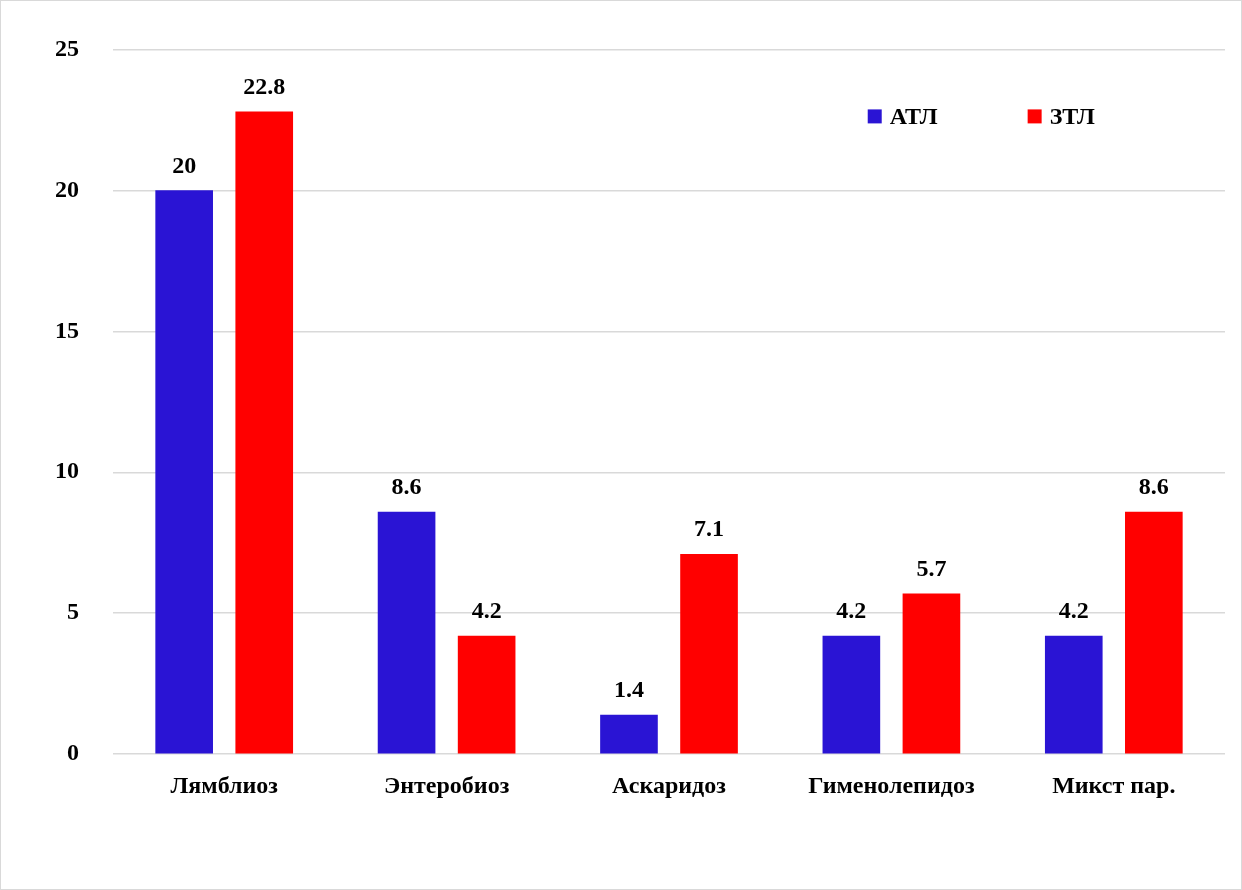 This screenshot has height=890, width=1242. Describe the element at coordinates (73, 752) in the screenshot. I see `y-tick-label: 0` at that location.